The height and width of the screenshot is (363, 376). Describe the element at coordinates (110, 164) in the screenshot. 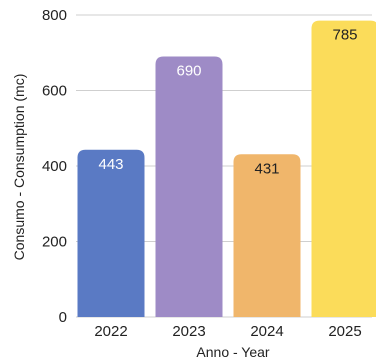

I see `data-label: 443` at that location.